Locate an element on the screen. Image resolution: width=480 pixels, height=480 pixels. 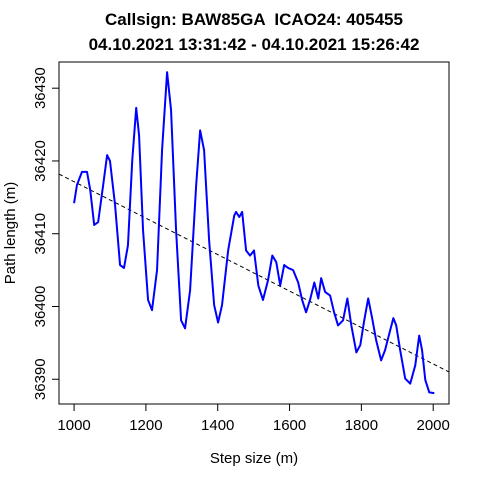
y-tick-label: 36410 is located at coordinates (40, 234).